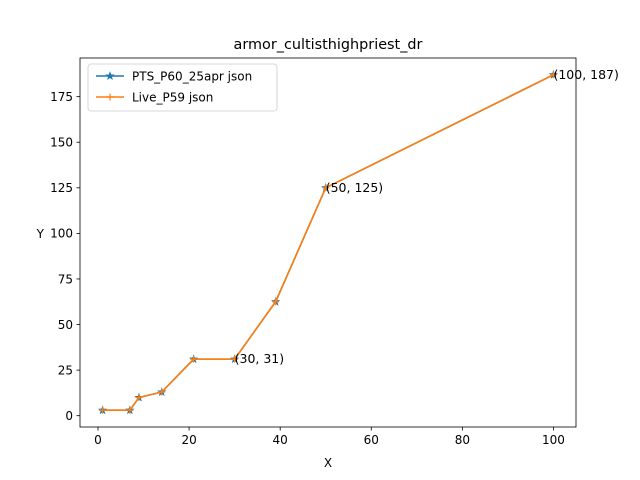  I want to click on y-tick-label: 50, so click(65, 325).